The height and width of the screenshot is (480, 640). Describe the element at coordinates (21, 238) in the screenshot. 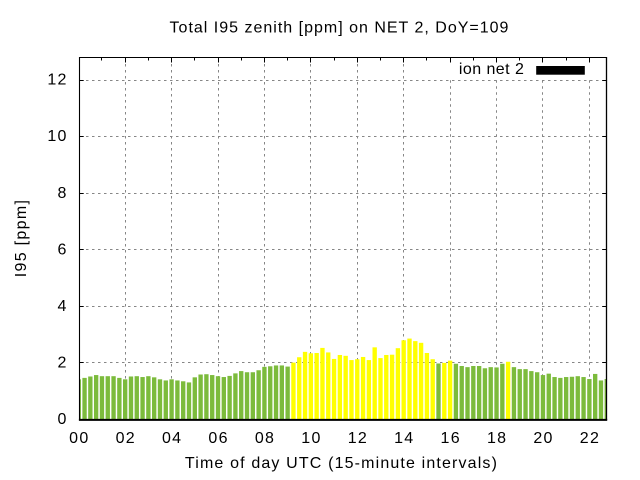

I see `svg-text: I95 [ppm]` at that location.